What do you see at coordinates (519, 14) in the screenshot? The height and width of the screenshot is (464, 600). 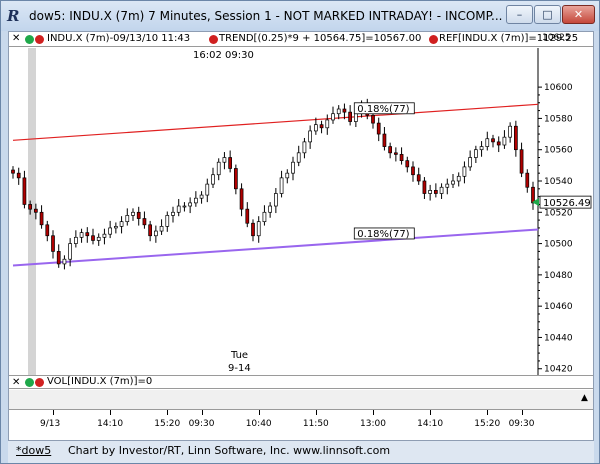 I see `minimize-button: –` at bounding box center [519, 14].